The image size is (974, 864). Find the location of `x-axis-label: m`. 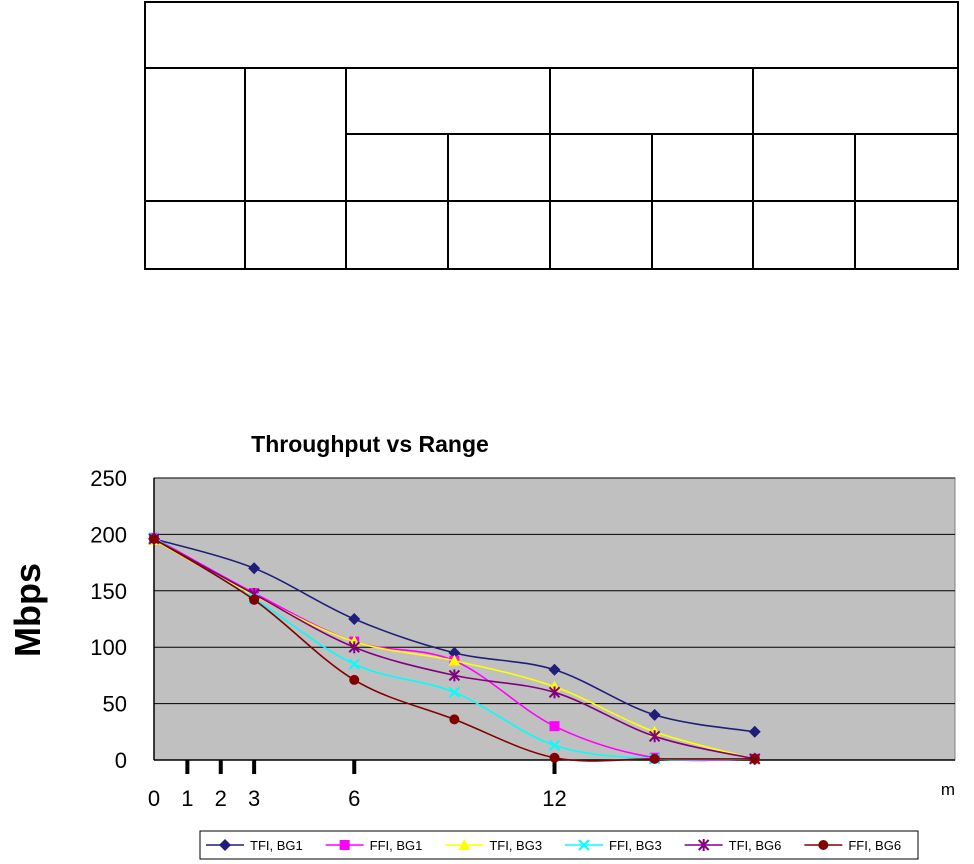

x-axis-label: m is located at coordinates (948, 789).